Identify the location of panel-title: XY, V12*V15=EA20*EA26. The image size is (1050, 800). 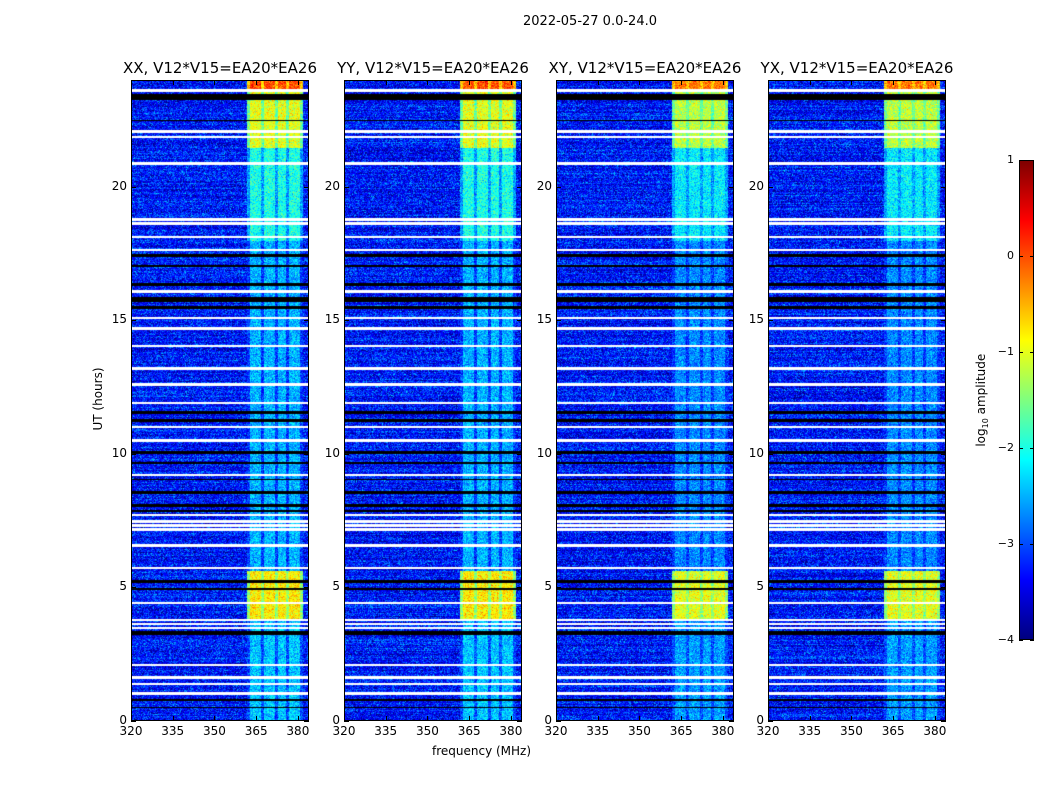
(645, 68).